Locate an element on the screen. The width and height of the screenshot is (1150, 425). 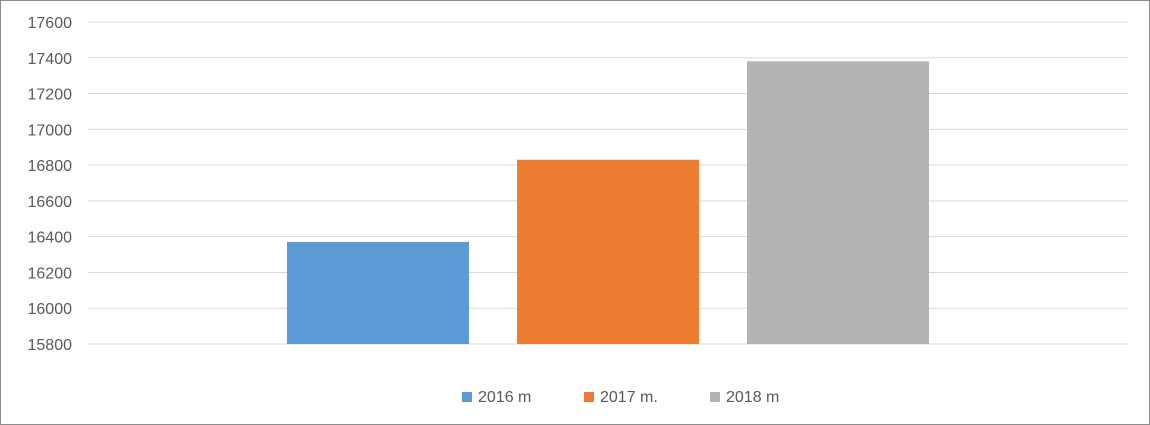
legend-label-3: 2018 m is located at coordinates (752, 397).